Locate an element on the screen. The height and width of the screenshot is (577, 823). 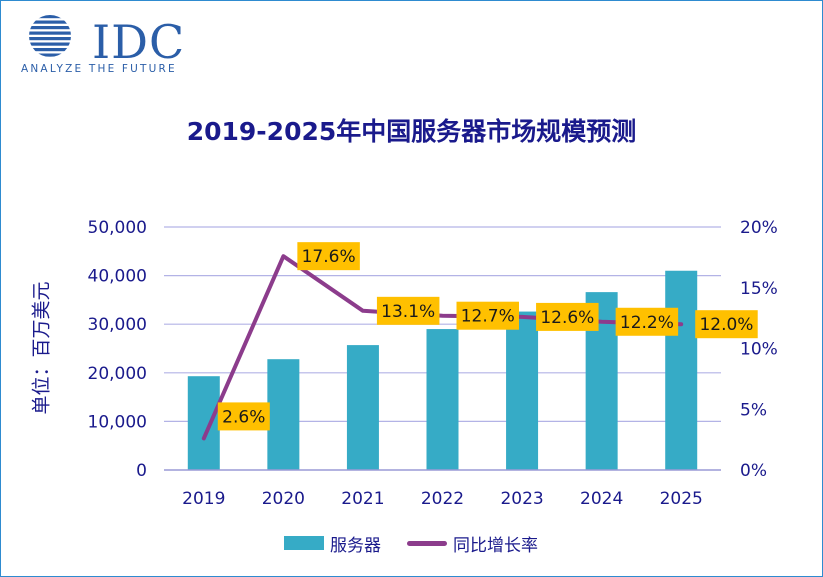
y2-tick-label: 20% is located at coordinates (759, 228).